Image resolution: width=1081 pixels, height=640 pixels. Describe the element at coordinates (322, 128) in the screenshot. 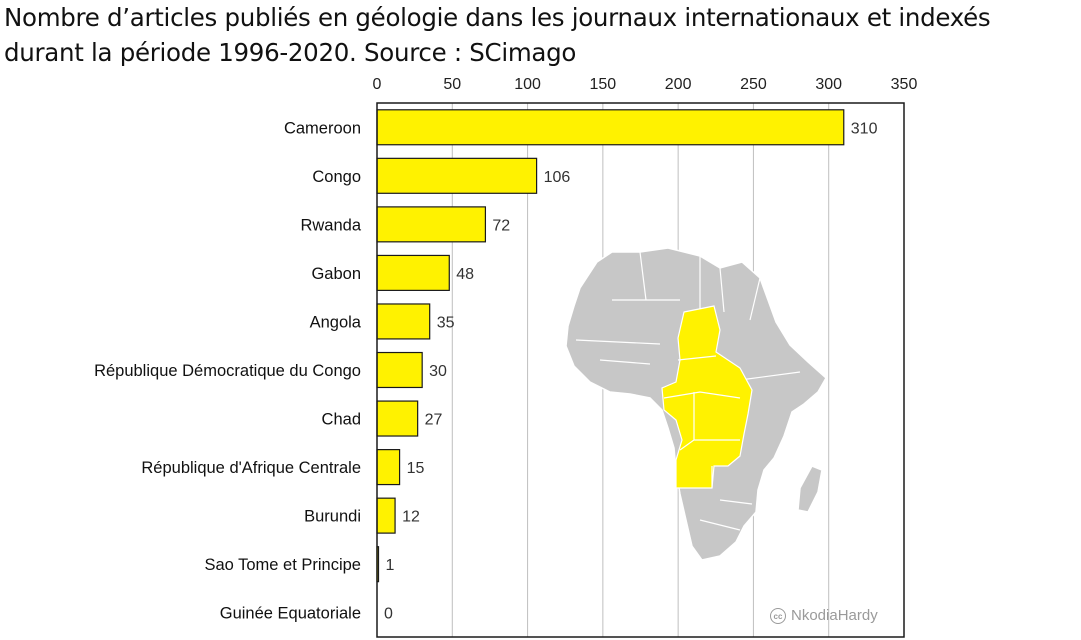

I see `category-label: Cameroon` at that location.